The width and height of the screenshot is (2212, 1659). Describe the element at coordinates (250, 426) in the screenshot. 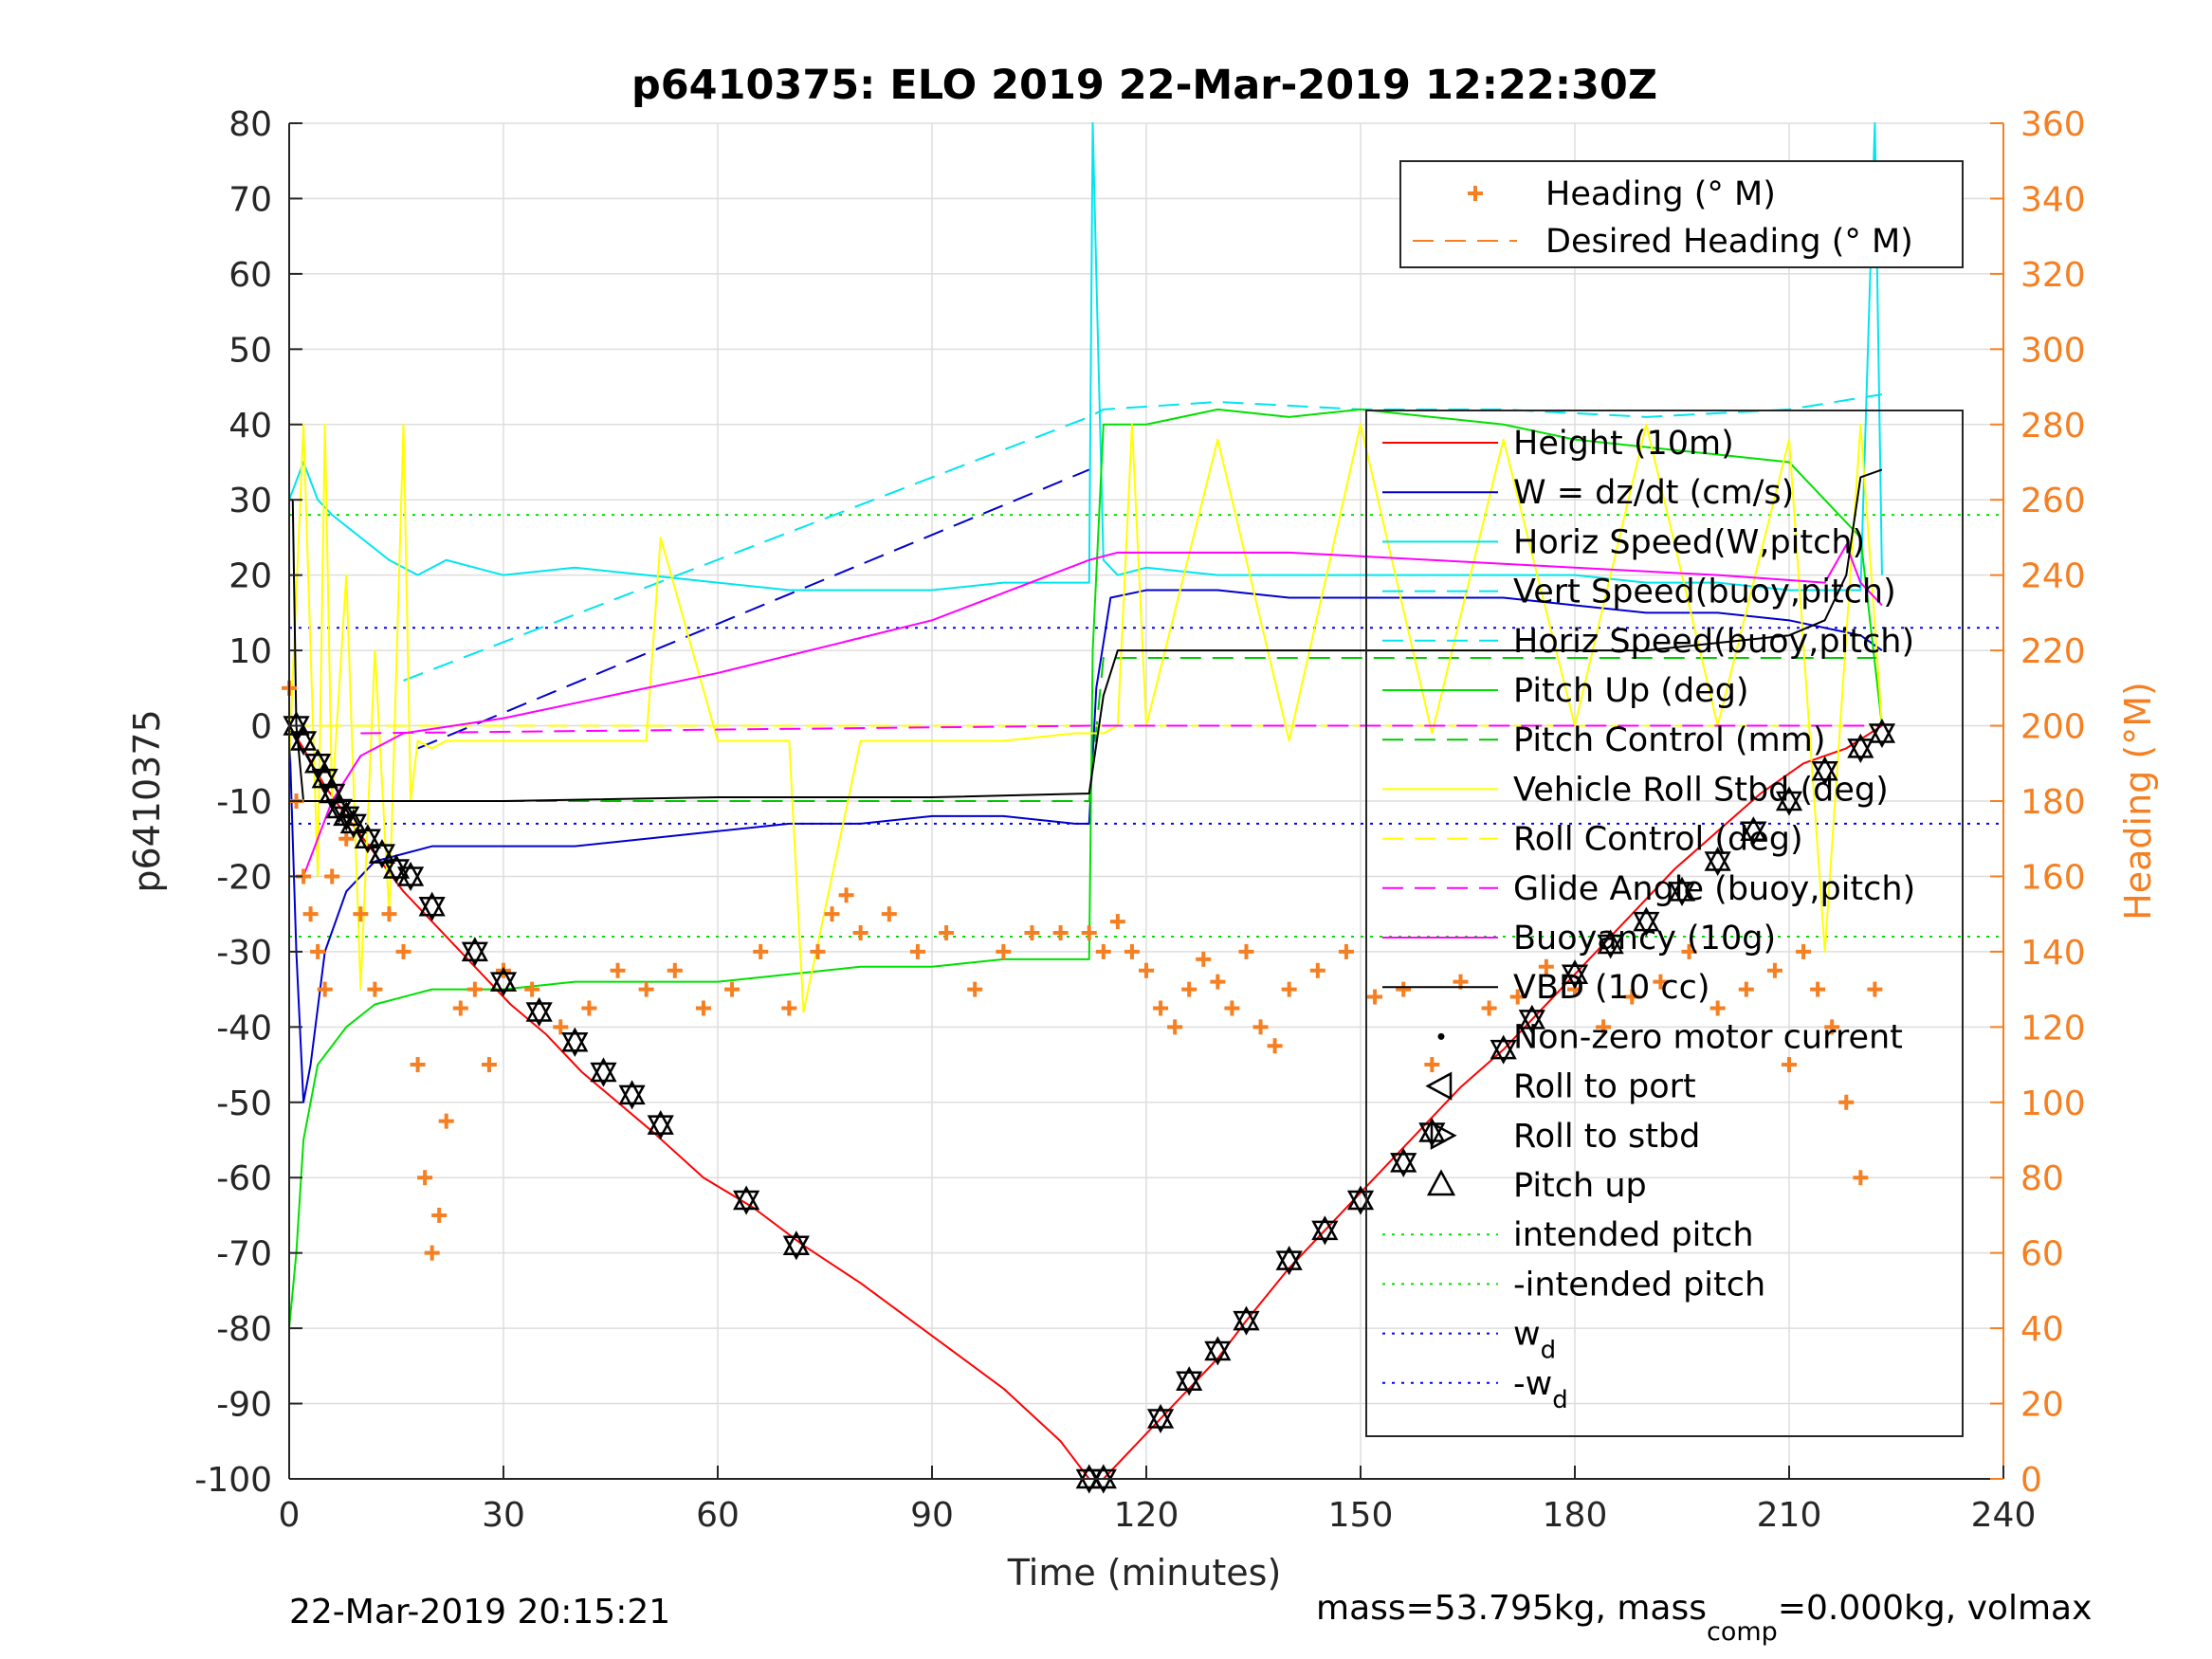

I see `y-tick-label: 40` at that location.